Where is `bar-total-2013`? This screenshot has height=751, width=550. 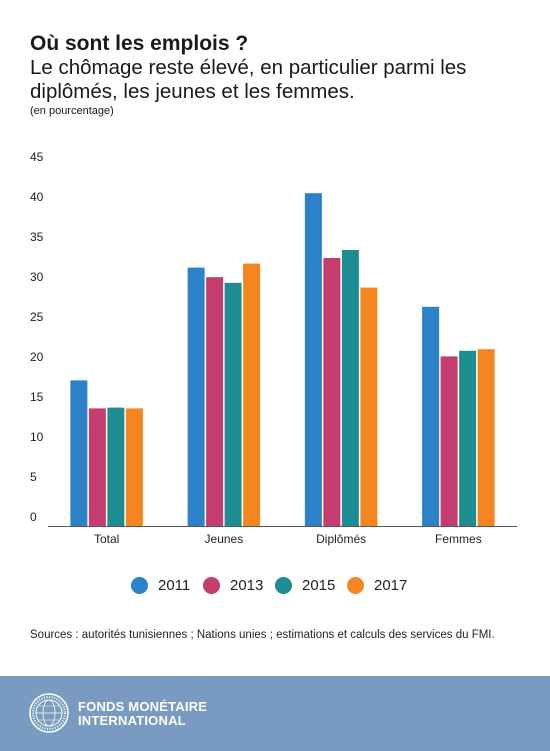 bar-total-2013 is located at coordinates (97, 467).